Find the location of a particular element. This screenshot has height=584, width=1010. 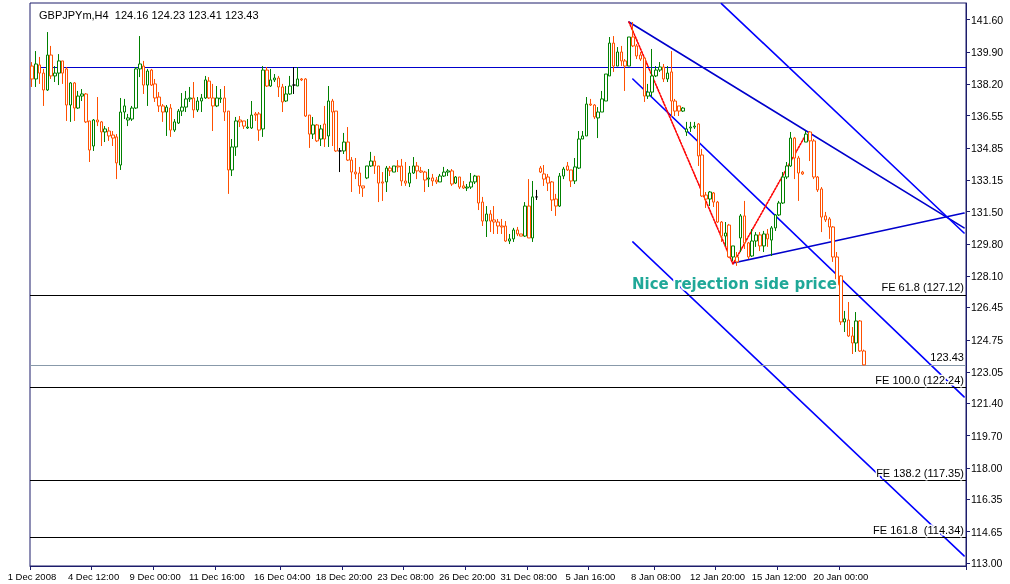

y-tick-label: 124.75 is located at coordinates (987, 339).